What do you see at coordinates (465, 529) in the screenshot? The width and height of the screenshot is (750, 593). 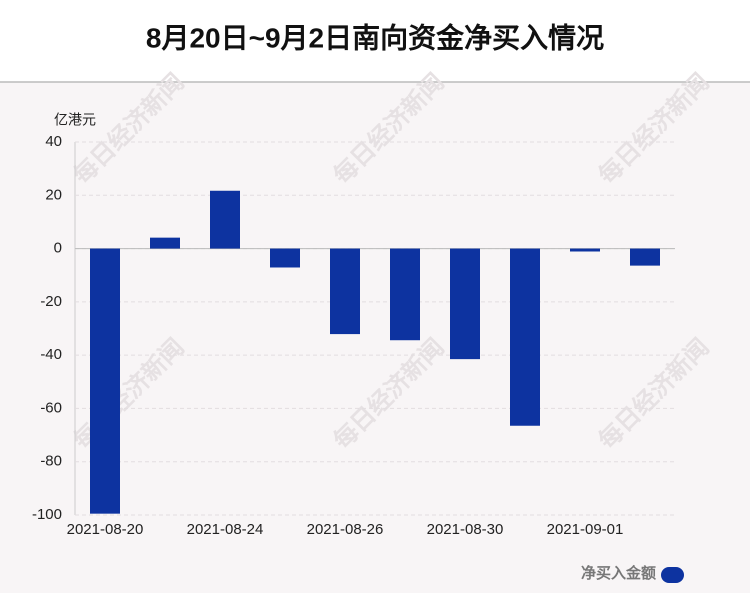 I see `x-tick-label: 2021-08-30` at bounding box center [465, 529].